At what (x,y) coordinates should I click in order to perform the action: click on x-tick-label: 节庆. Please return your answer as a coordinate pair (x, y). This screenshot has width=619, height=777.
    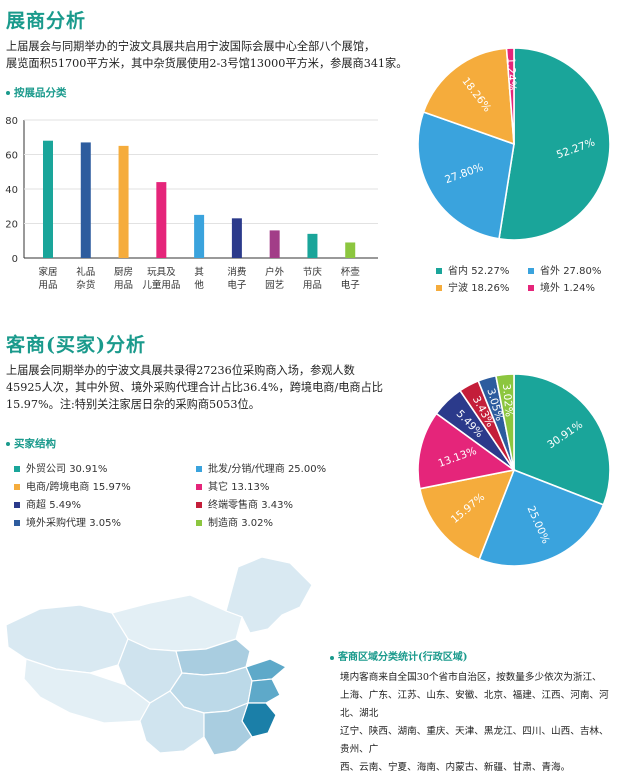
    Looking at the image, I should click on (313, 272).